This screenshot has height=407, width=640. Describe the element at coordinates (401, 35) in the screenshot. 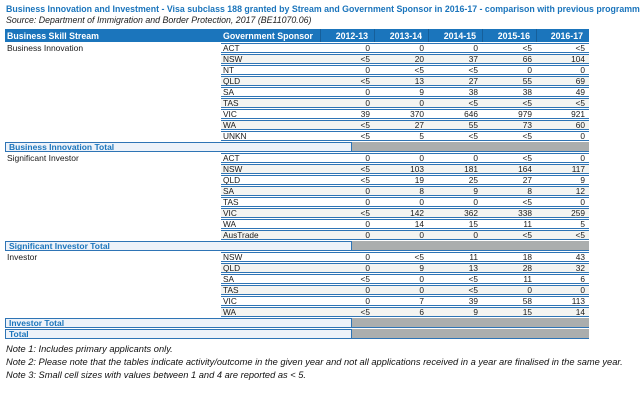

I see `column-header-2013-14: 2013-14` at that location.